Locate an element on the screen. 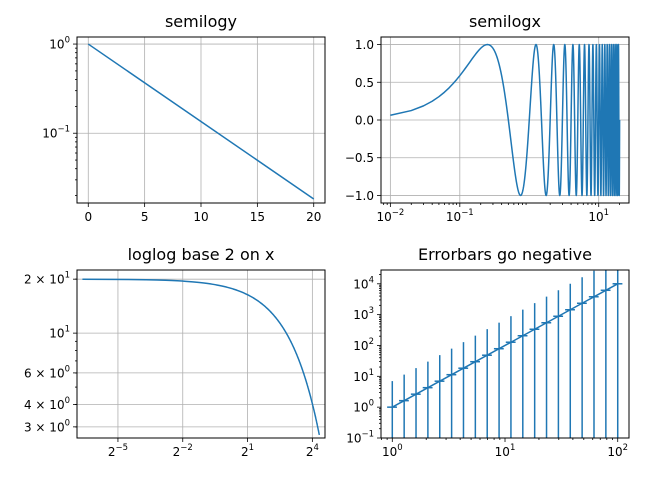 The height and width of the screenshot is (479, 663). chart-title: loglog base 2 on x is located at coordinates (201, 254).